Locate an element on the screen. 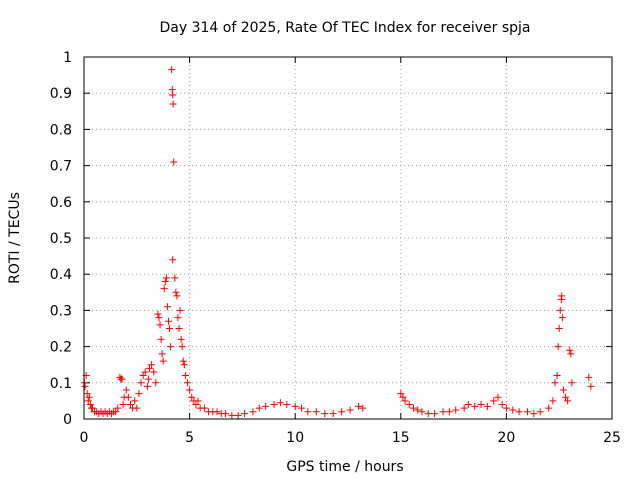 The height and width of the screenshot is (480, 640). y-tick-label: 1 is located at coordinates (67, 58).